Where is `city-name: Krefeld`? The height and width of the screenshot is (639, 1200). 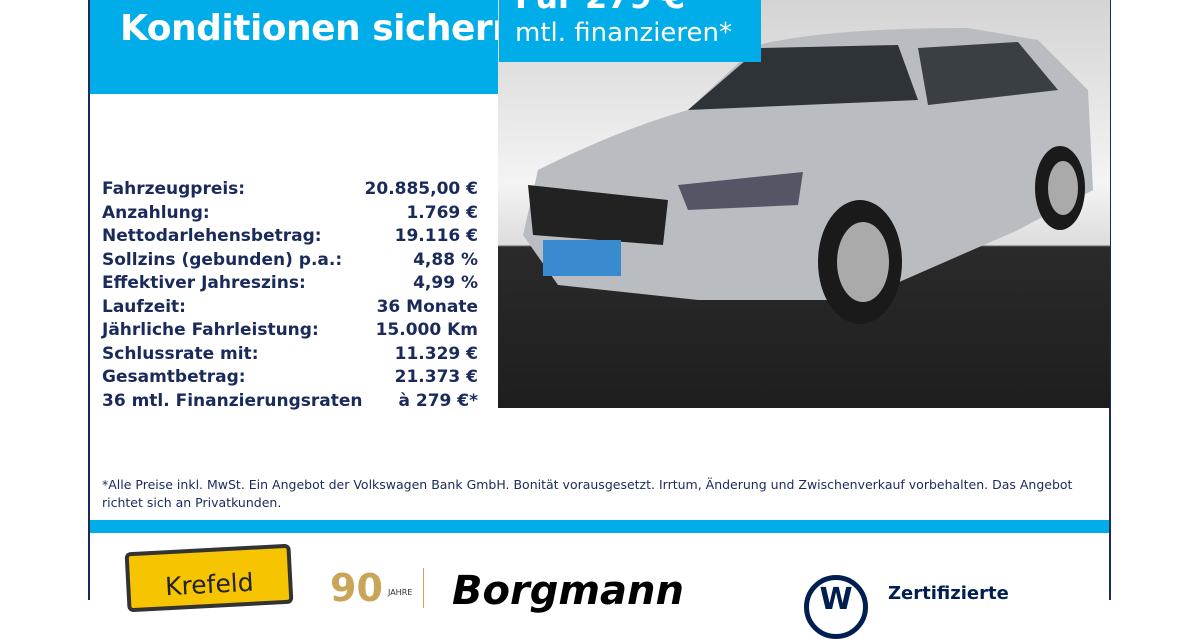 city-name: Krefeld is located at coordinates (209, 584).